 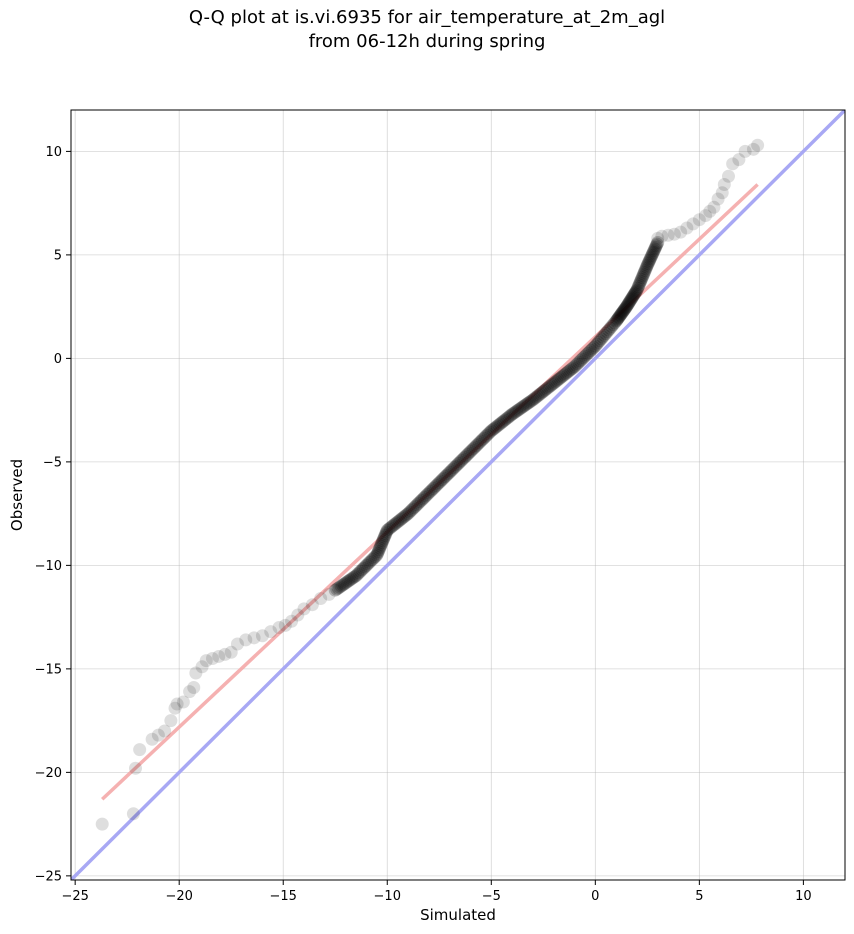 I want to click on x-tick-label: −15, so click(x=283, y=896).